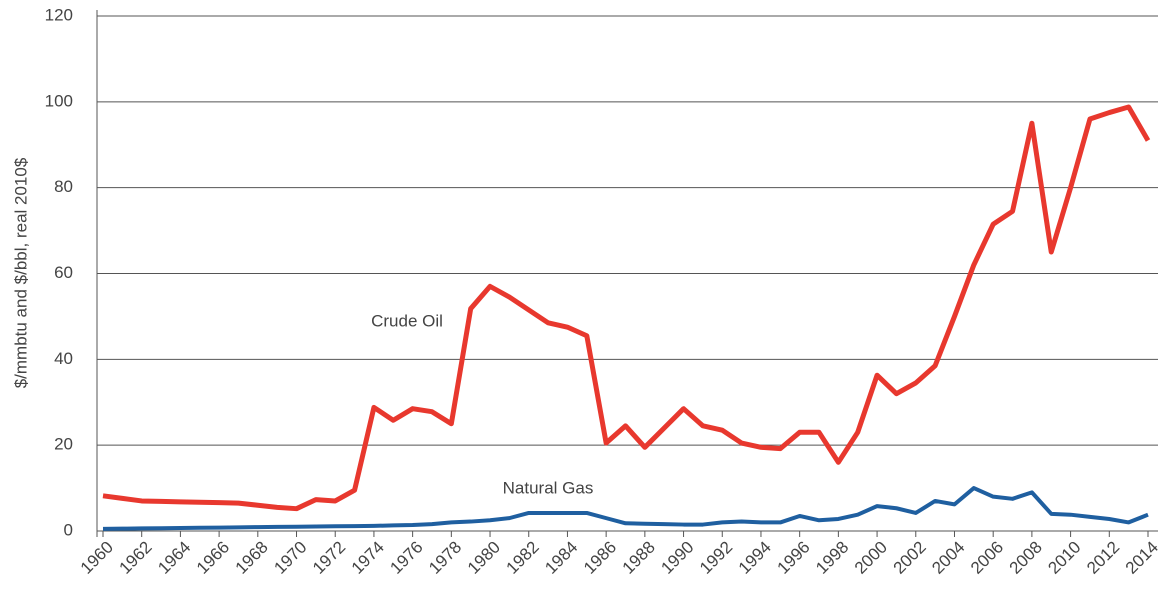 Image resolution: width=1158 pixels, height=595 pixels. What do you see at coordinates (910, 558) in the screenshot?
I see `x-tick-label: 2002` at bounding box center [910, 558].